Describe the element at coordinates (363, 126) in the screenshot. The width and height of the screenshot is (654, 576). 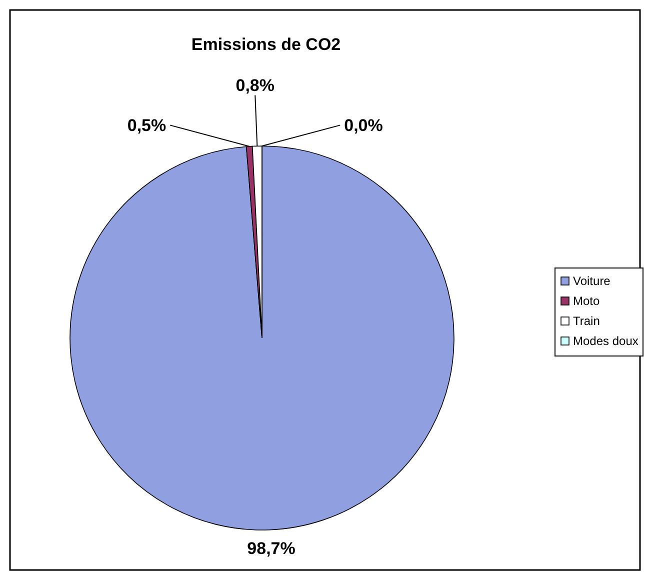
I see `text: 0,0%` at that location.